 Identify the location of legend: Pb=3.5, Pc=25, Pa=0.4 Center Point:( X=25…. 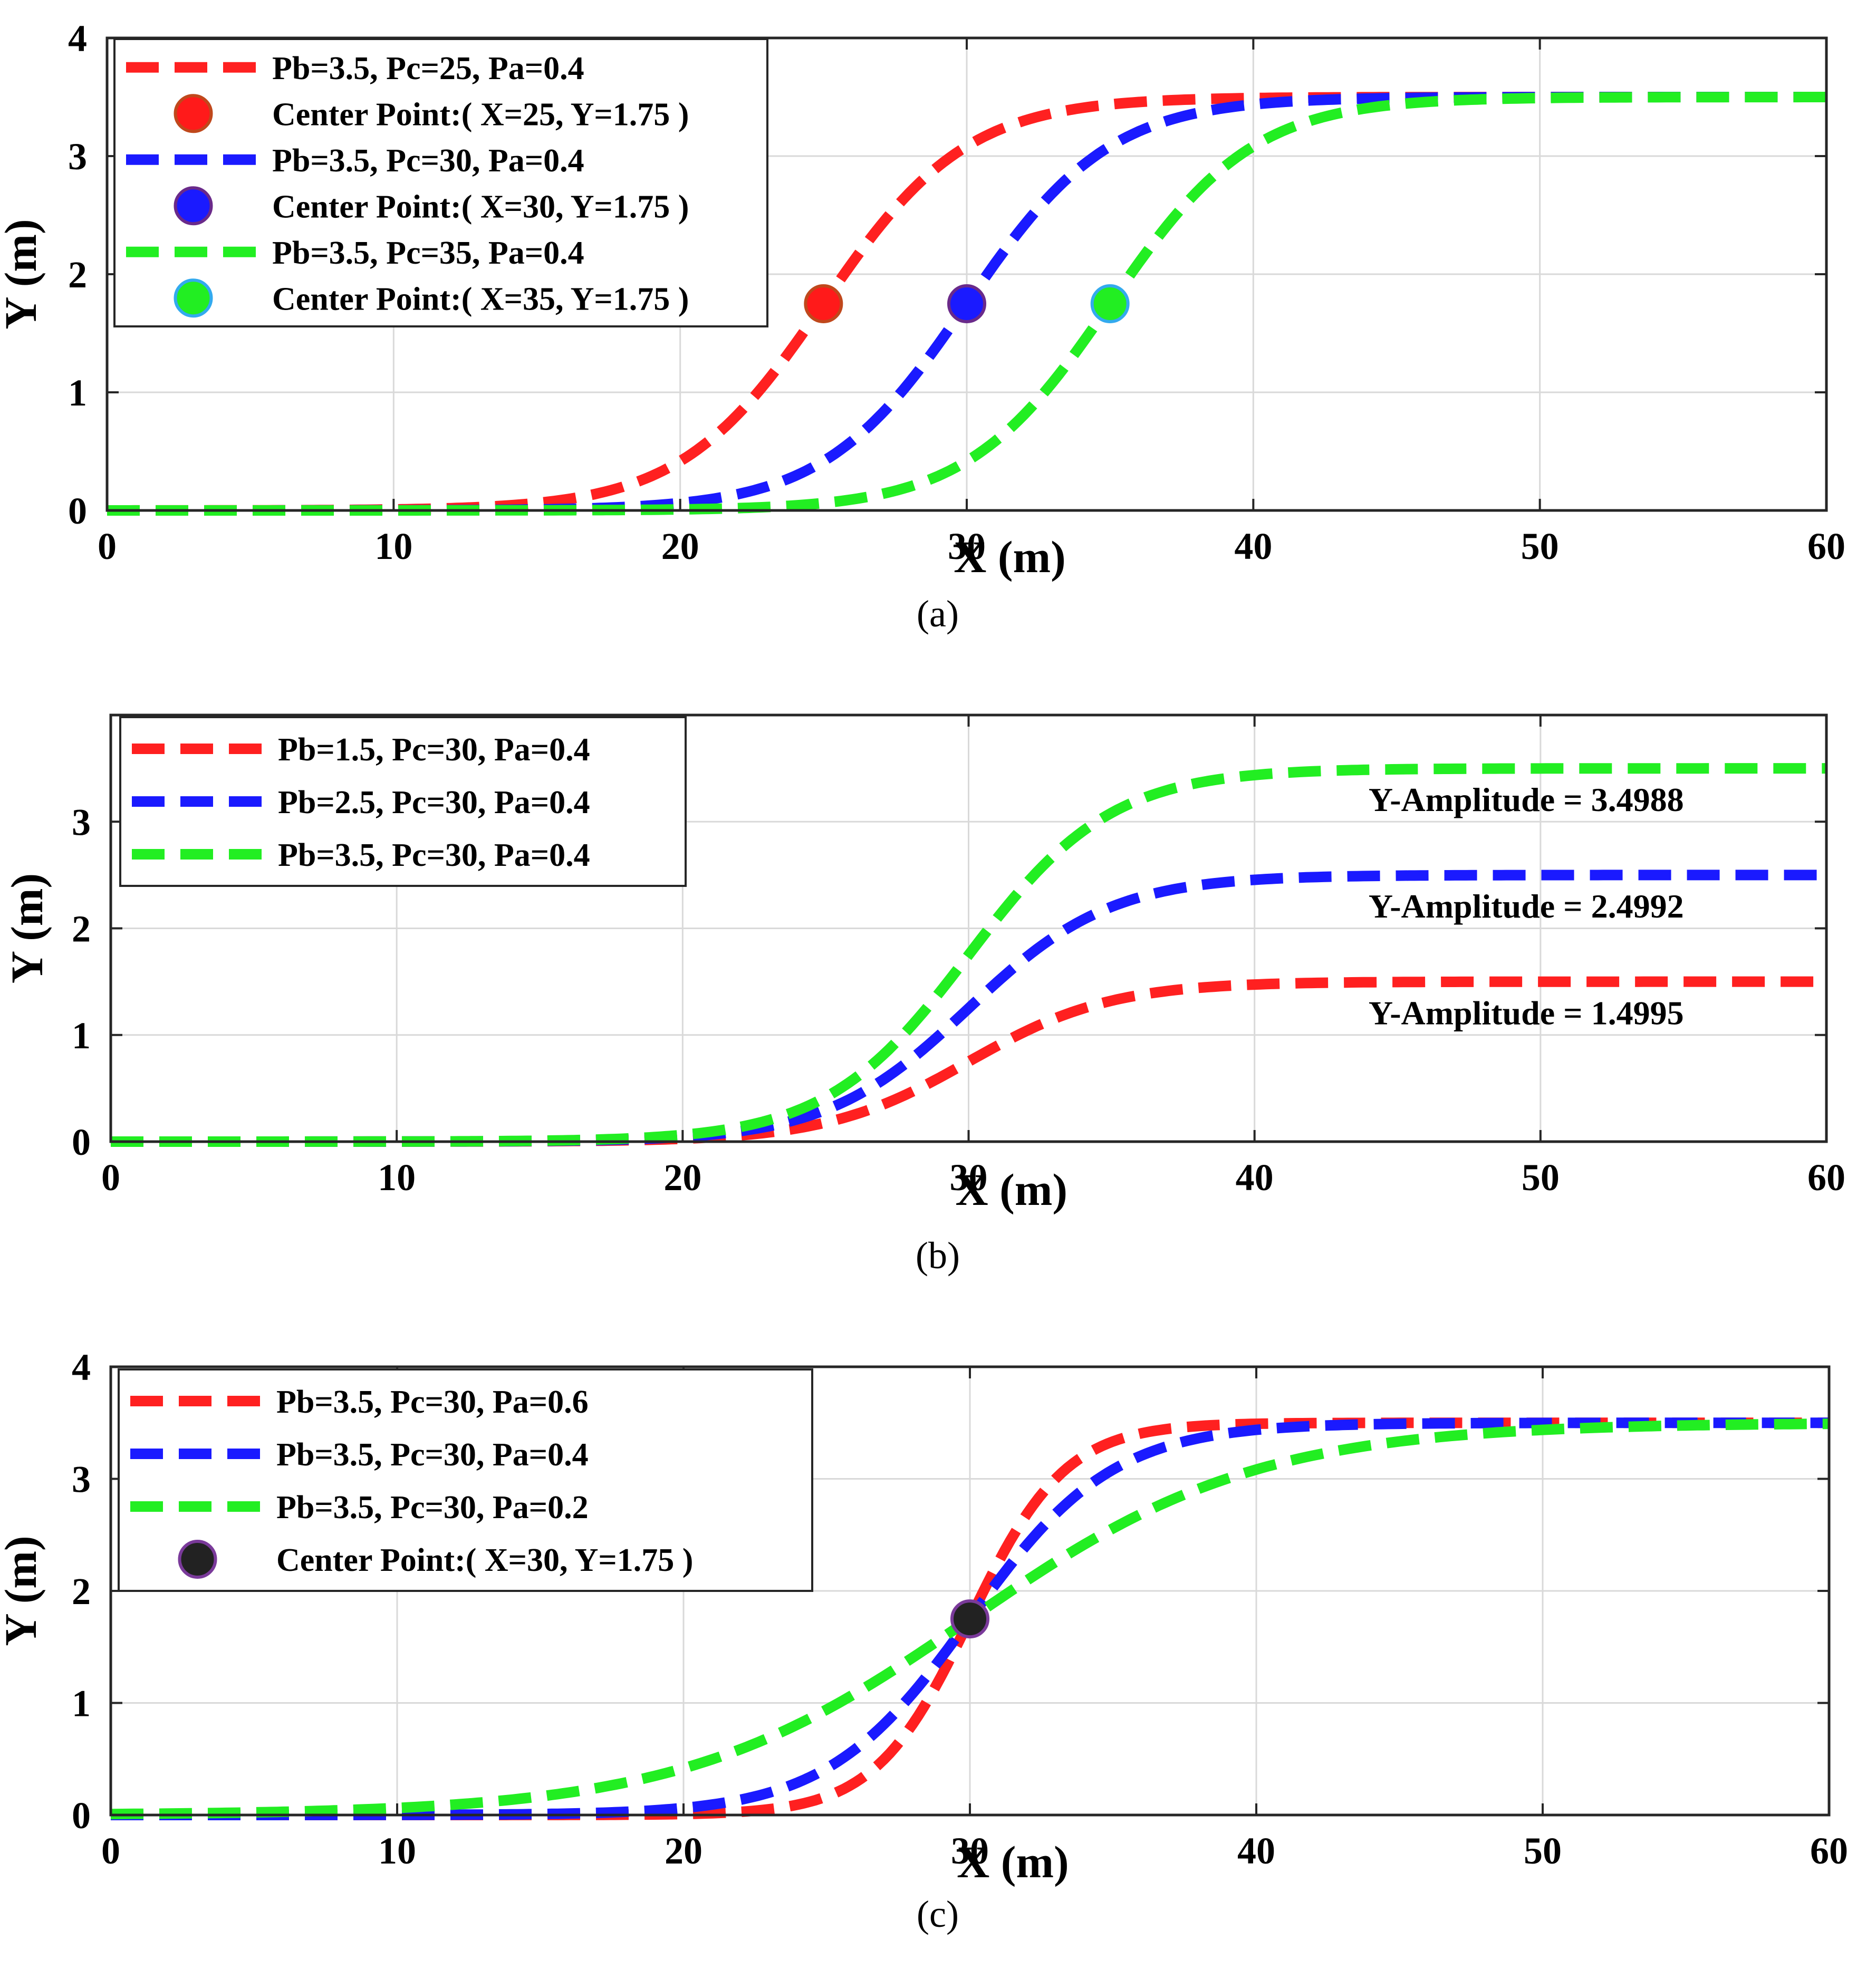
(440, 182).